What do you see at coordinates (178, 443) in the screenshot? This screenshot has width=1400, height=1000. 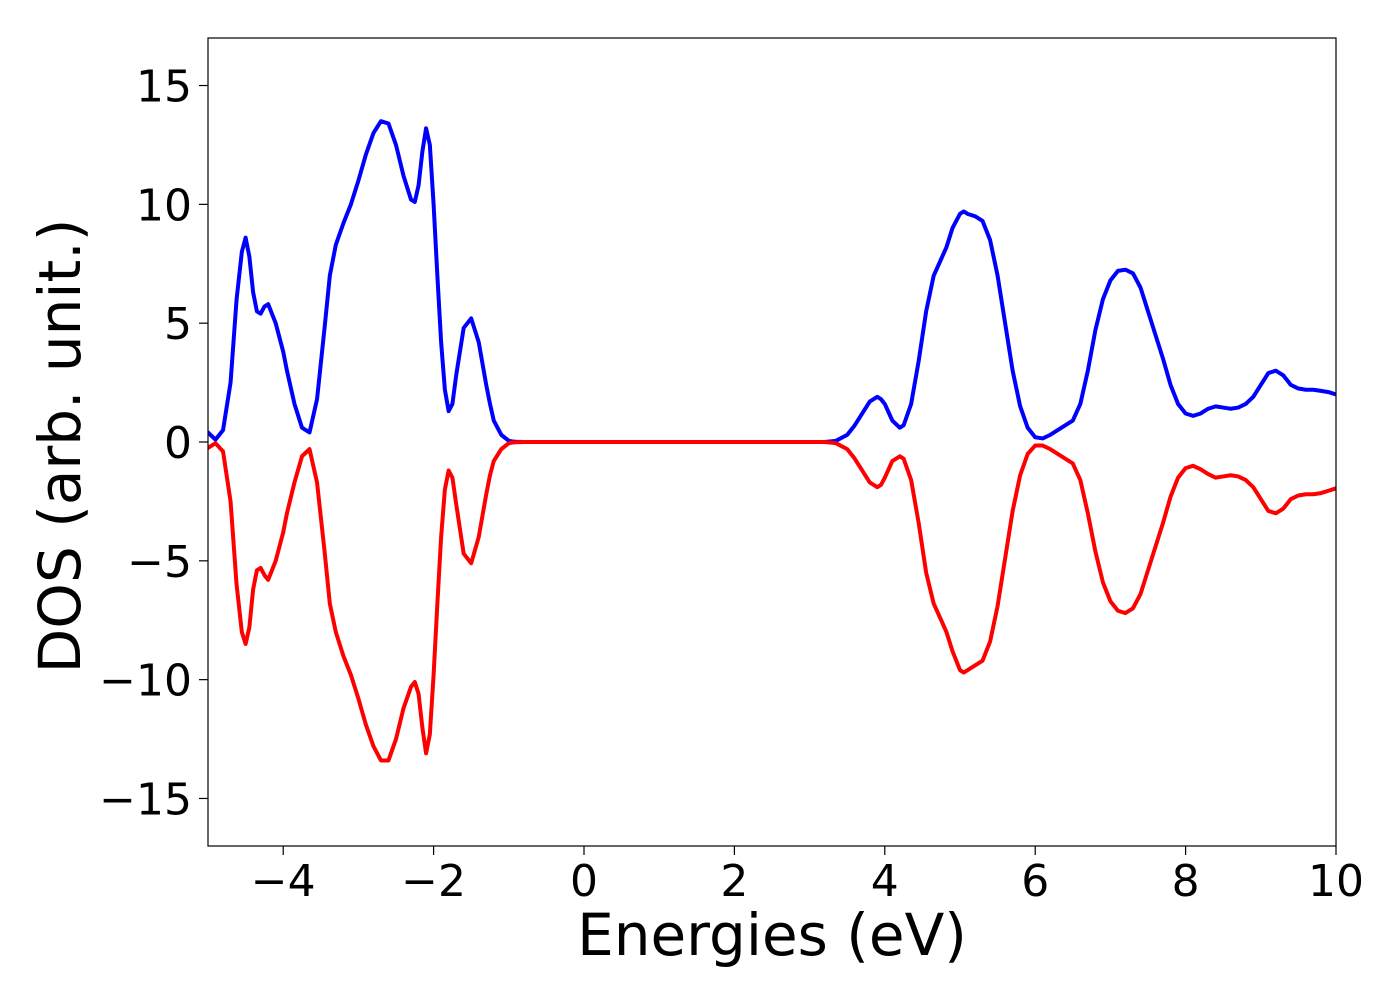 I see `y-tick-label: 0` at bounding box center [178, 443].